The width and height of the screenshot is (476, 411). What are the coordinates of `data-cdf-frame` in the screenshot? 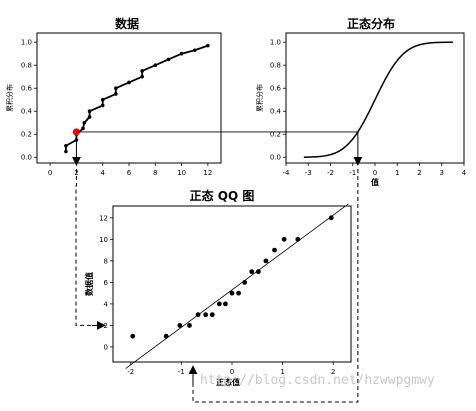 It's located at (129, 98).